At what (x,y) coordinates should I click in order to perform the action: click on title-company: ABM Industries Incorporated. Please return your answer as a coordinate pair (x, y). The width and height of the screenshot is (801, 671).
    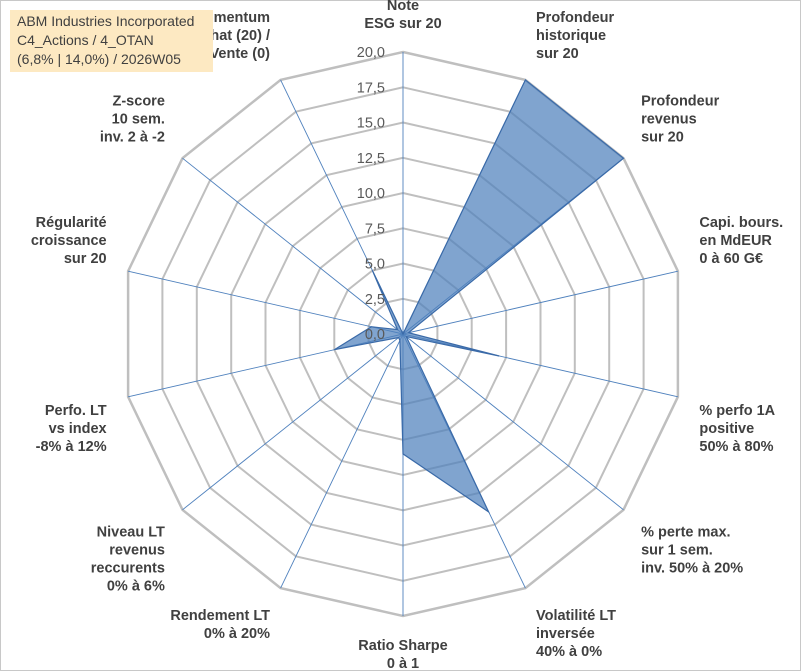
    Looking at the image, I should click on (106, 21).